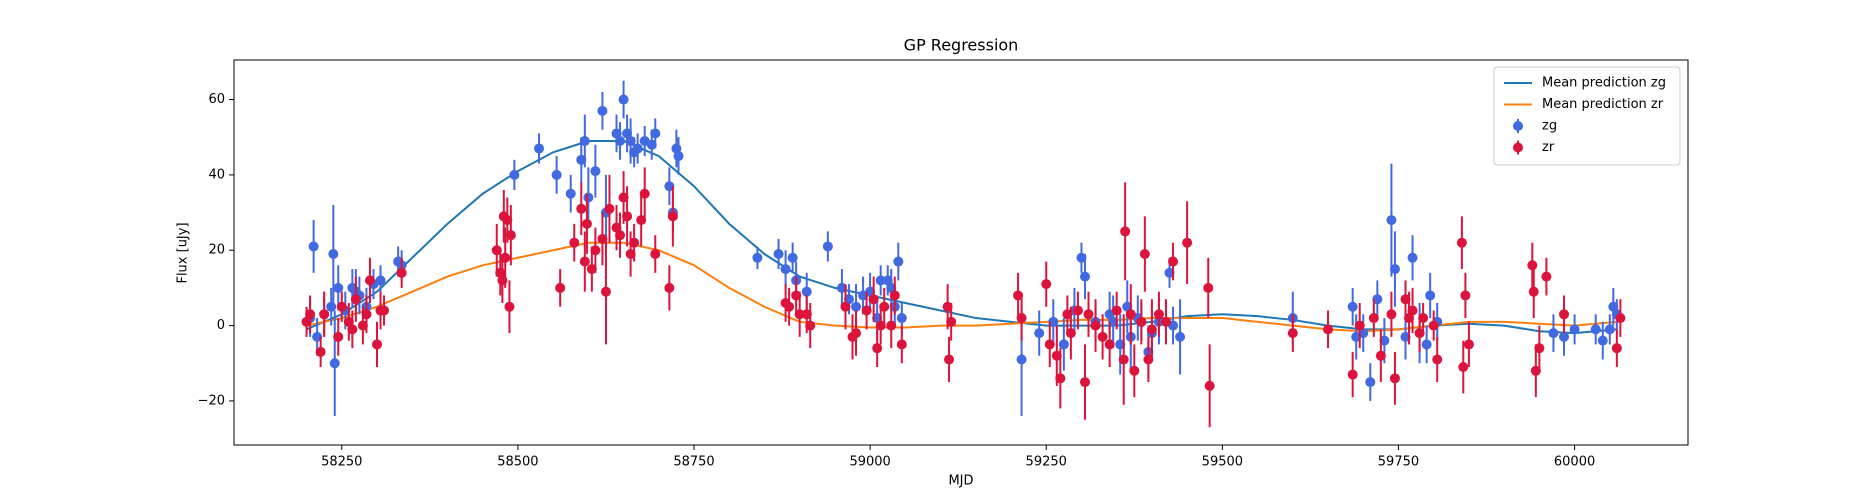 This screenshot has height=500, width=1875. I want to click on x-tick-label: 59000, so click(869, 462).